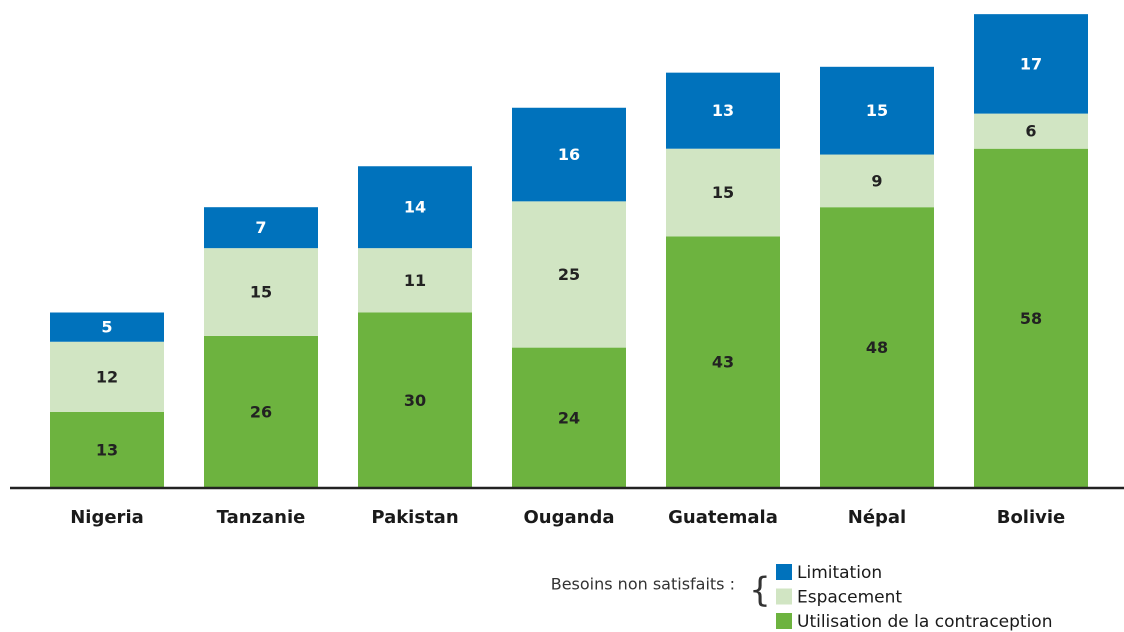  I want to click on x-tick-label: Népal, so click(877, 517).